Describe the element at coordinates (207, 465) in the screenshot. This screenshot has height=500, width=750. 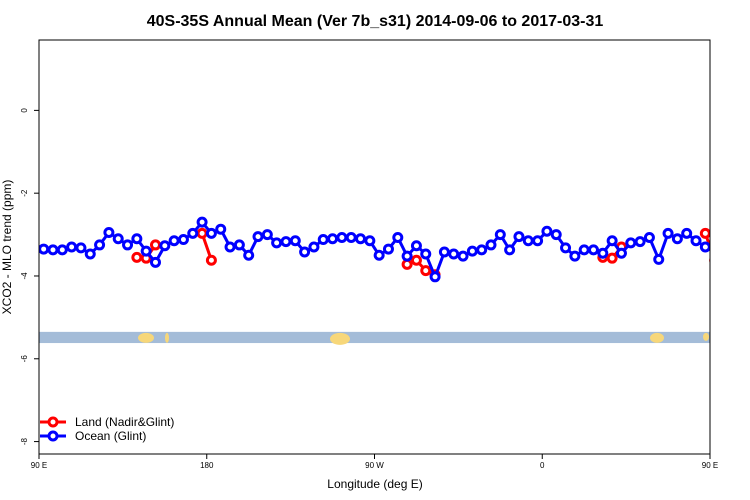
I see `x-tick-label: 180` at that location.